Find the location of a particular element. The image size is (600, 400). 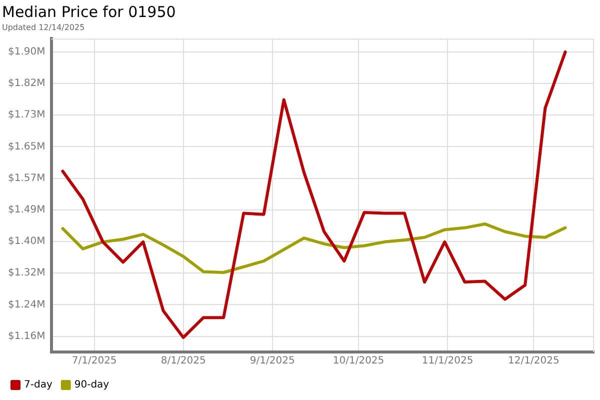

x-tick-label: 8/1/2025 is located at coordinates (183, 361).